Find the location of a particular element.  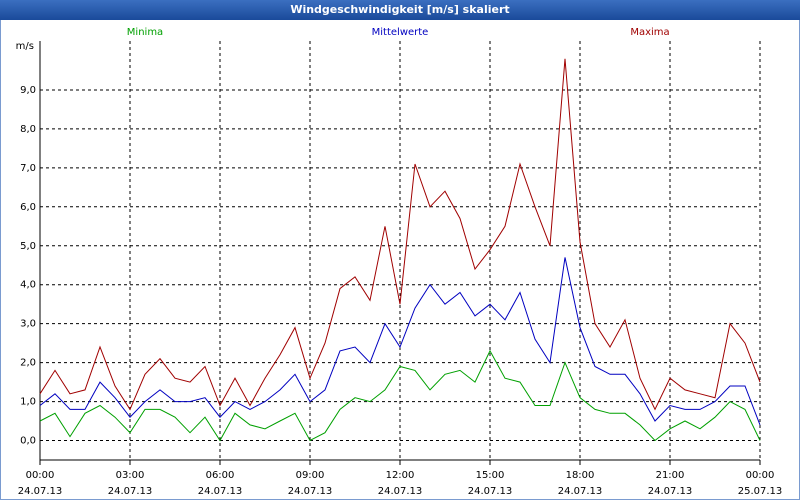

title-bar is located at coordinates (400, 10).